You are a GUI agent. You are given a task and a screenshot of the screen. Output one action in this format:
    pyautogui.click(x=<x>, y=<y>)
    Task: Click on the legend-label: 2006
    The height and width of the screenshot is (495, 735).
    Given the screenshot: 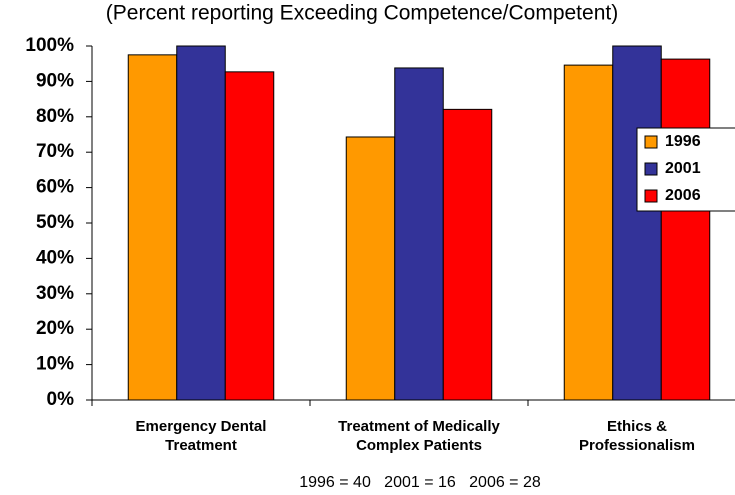 What is the action you would take?
    pyautogui.click(x=683, y=195)
    